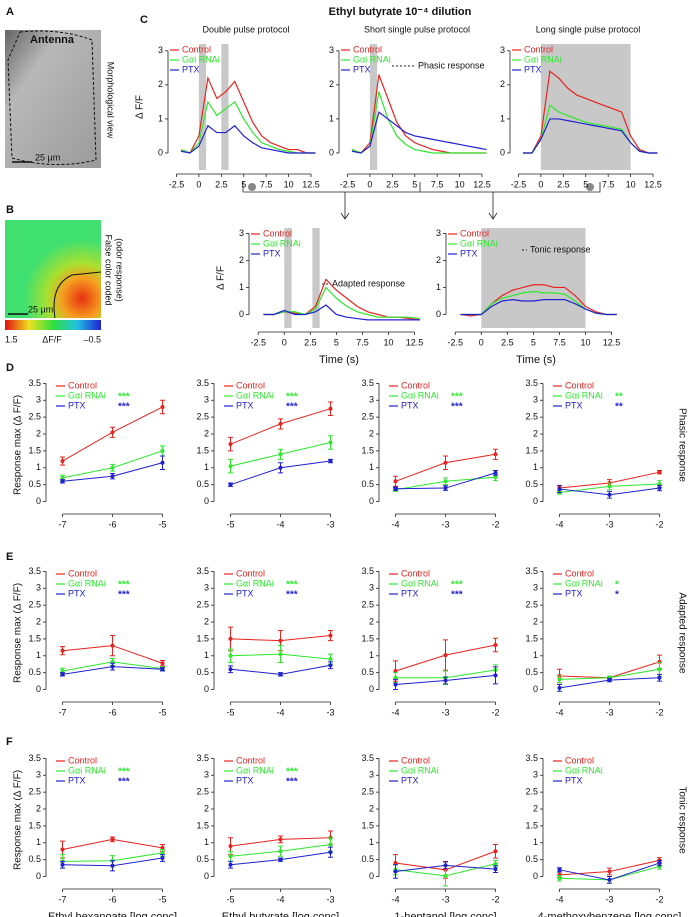 The image size is (689, 917). I want to click on chart-title: Double pulse protocol, so click(245, 29).